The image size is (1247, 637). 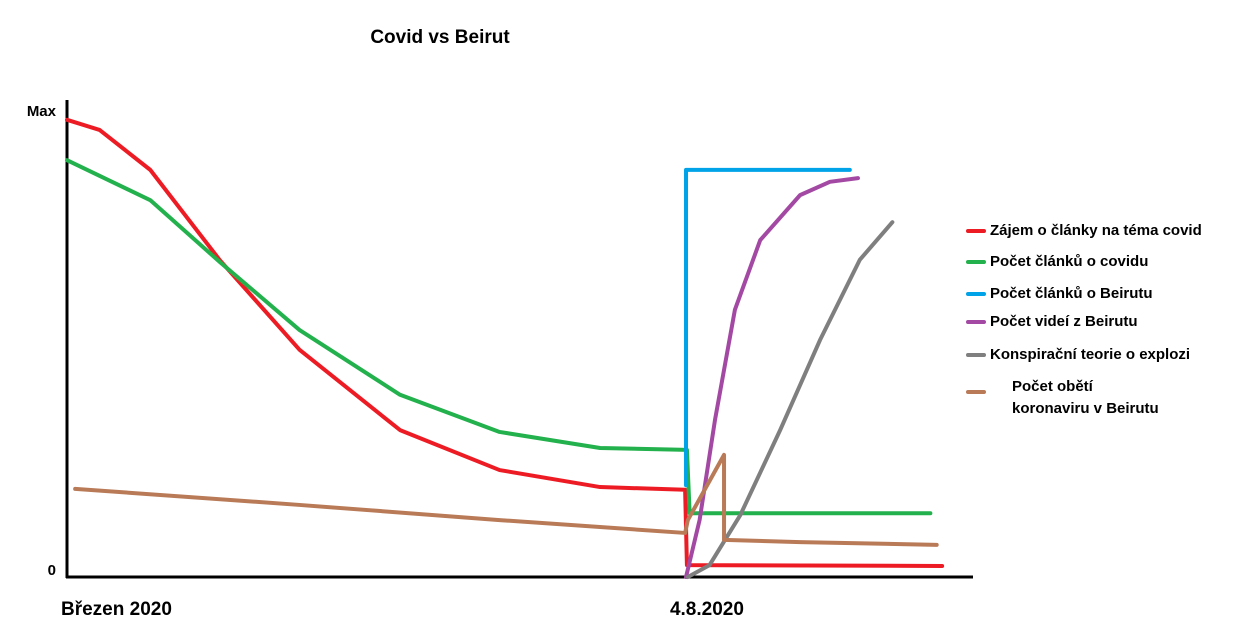 I want to click on legend-label: Počet videí z Beirutu, so click(x=1064, y=321).